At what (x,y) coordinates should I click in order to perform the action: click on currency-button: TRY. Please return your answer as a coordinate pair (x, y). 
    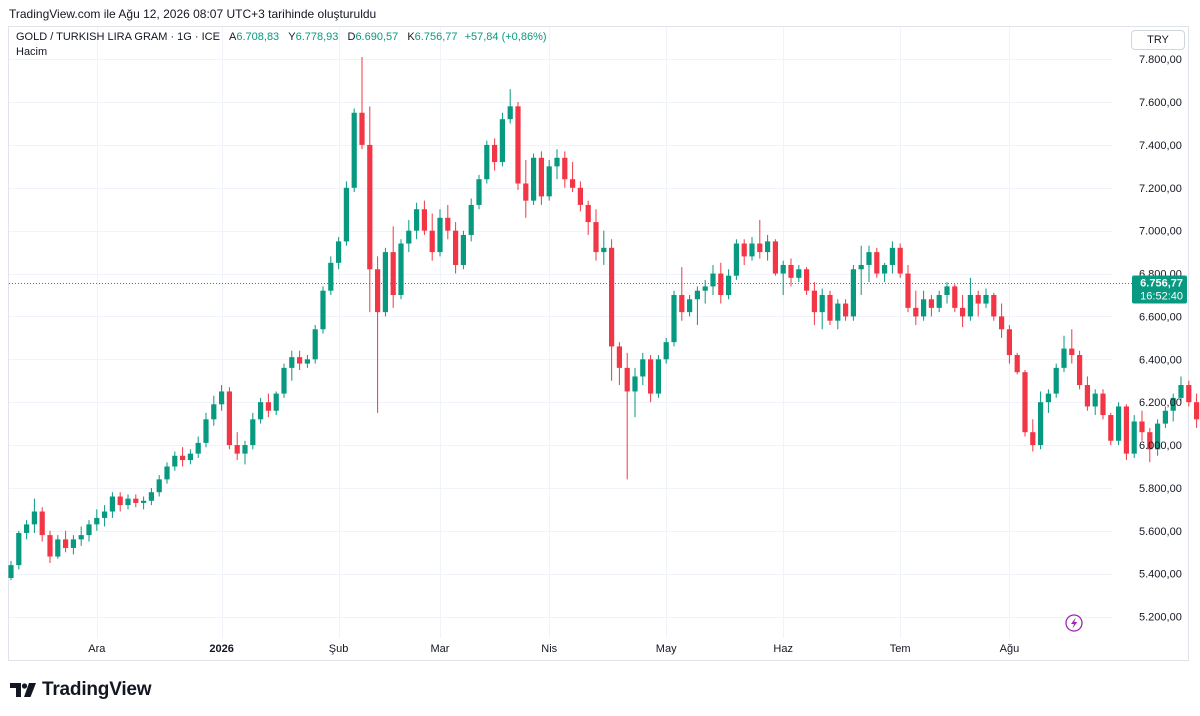
    Looking at the image, I should click on (1158, 40).